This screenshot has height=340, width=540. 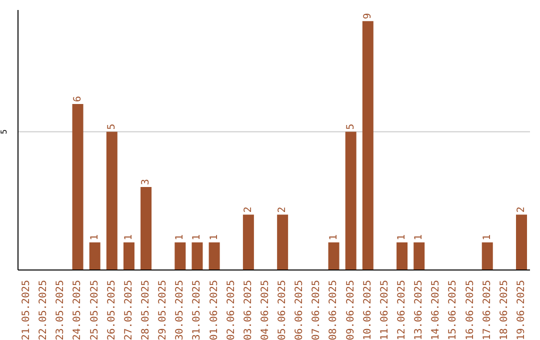 What do you see at coordinates (146, 310) in the screenshot?
I see `x-tick-label: 28.05.2025` at bounding box center [146, 310].